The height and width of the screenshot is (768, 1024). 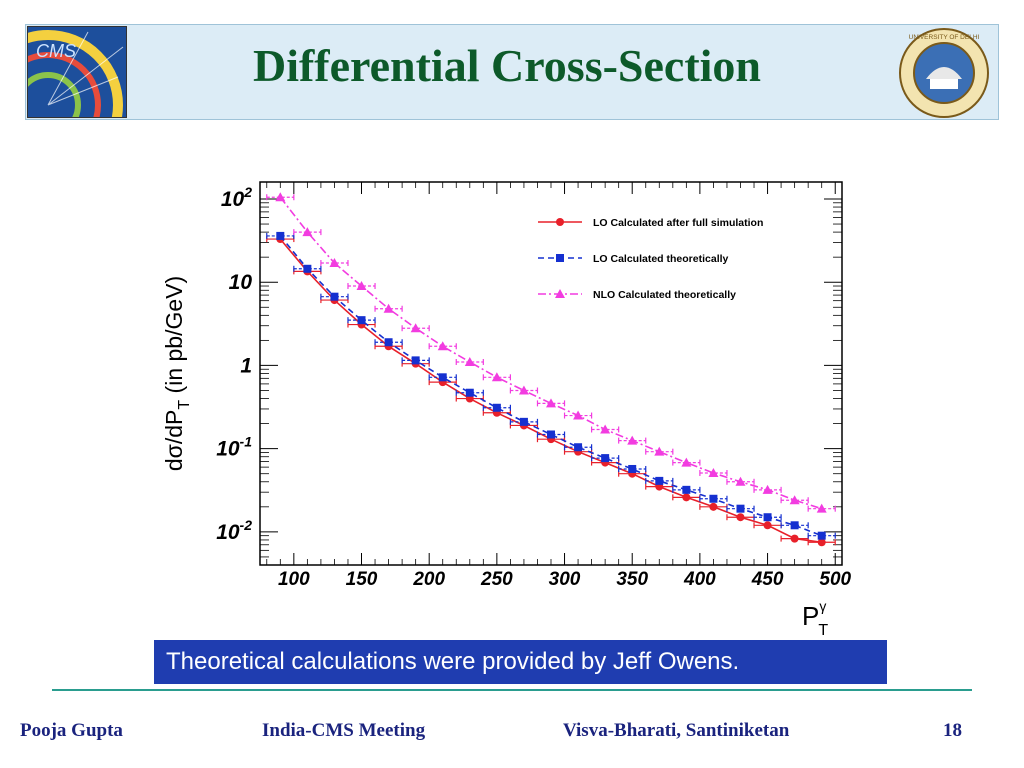 I want to click on x-tick-label: 450, so click(x=767, y=579).